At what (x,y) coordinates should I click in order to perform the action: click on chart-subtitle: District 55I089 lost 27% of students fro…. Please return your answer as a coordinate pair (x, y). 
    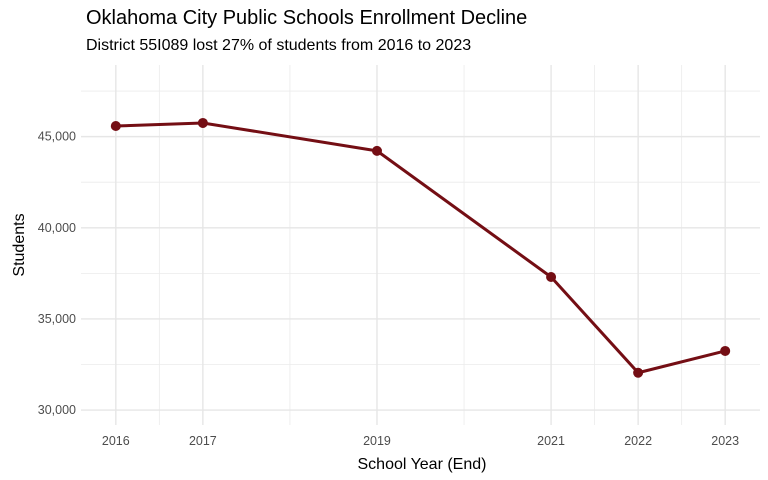
    Looking at the image, I should click on (279, 45).